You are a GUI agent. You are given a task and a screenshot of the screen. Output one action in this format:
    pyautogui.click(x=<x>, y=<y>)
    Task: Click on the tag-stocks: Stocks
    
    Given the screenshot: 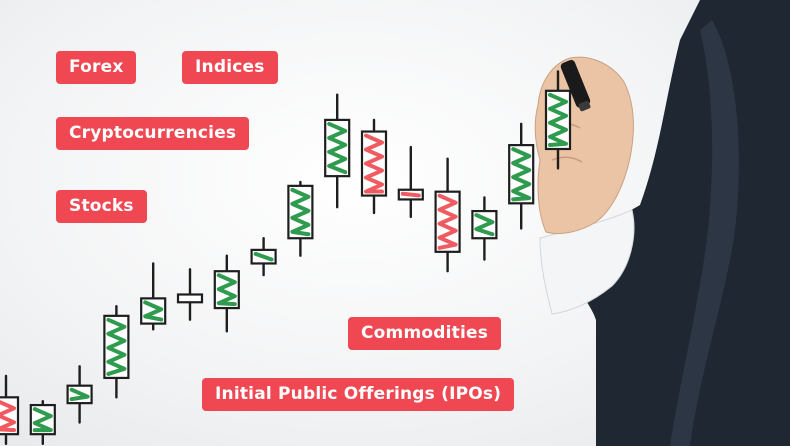 What is the action you would take?
    pyautogui.click(x=101, y=206)
    